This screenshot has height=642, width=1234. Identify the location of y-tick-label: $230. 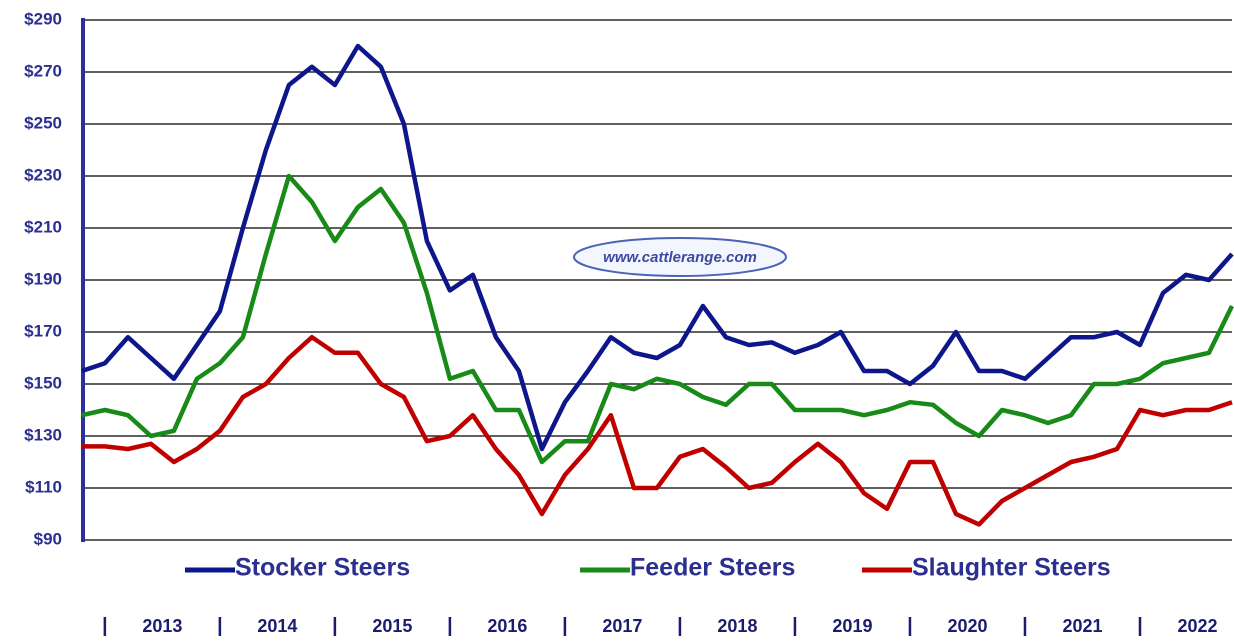
(43, 174).